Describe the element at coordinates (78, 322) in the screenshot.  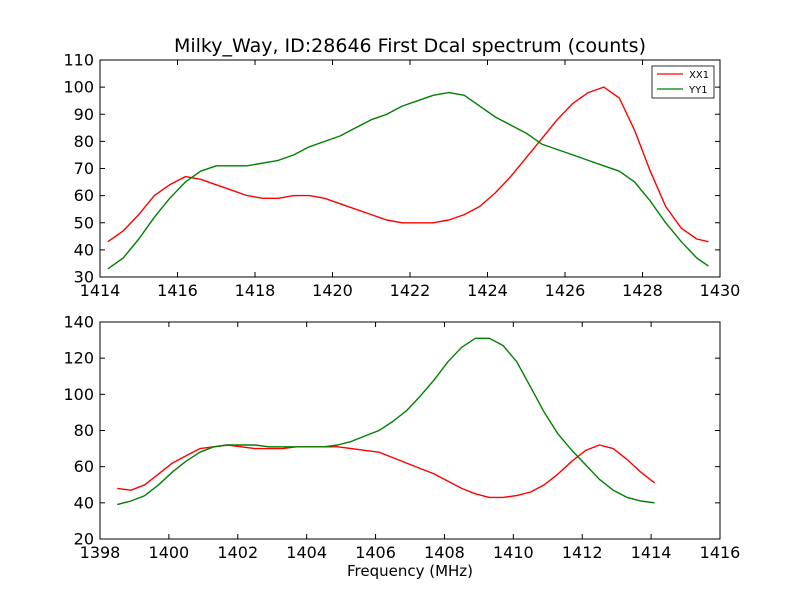
I see `bottom-y-tick-label: 140` at that location.